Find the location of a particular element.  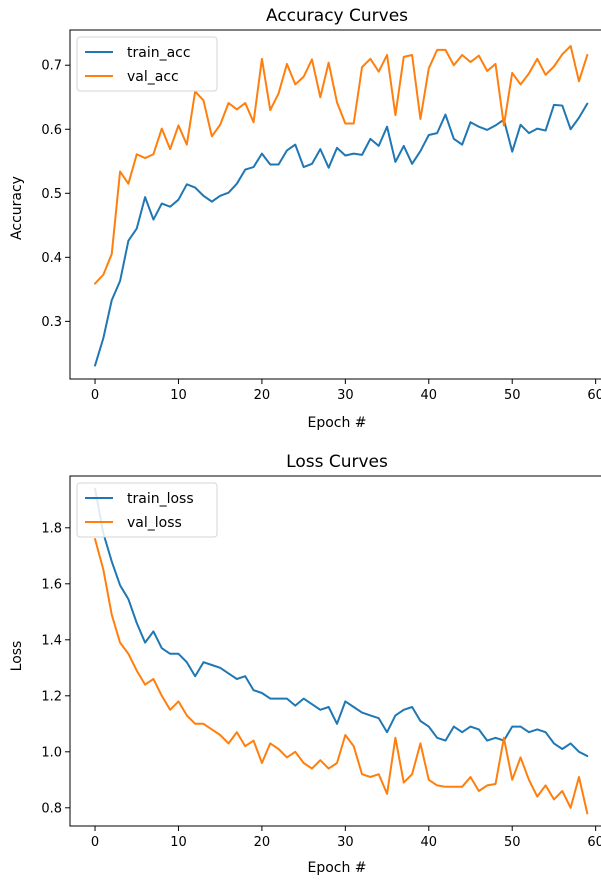

accuracy-legend: train_acc val_acc is located at coordinates (147, 64).